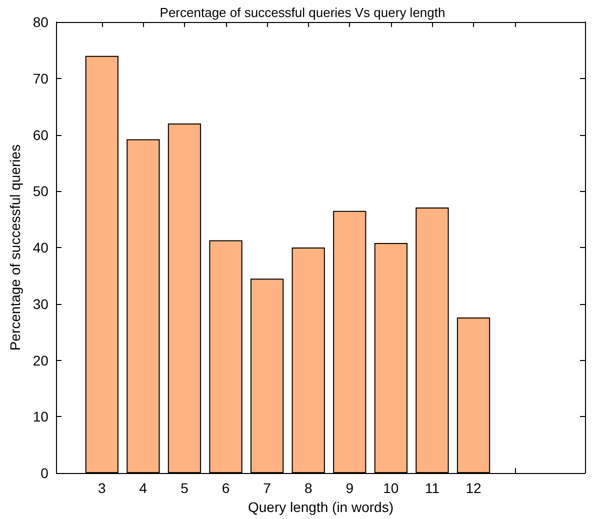 The height and width of the screenshot is (519, 605). I want to click on y-tick-label: 70, so click(40, 78).